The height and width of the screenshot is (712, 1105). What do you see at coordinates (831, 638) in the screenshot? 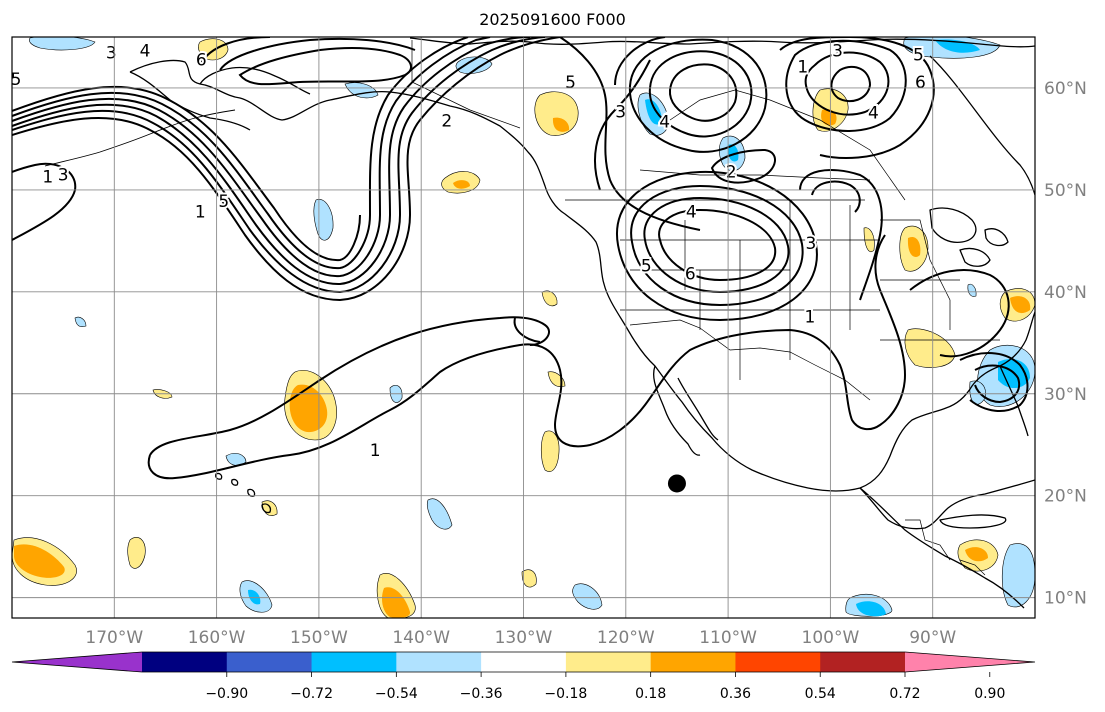
I see `longitude-label: 100°W` at bounding box center [831, 638].